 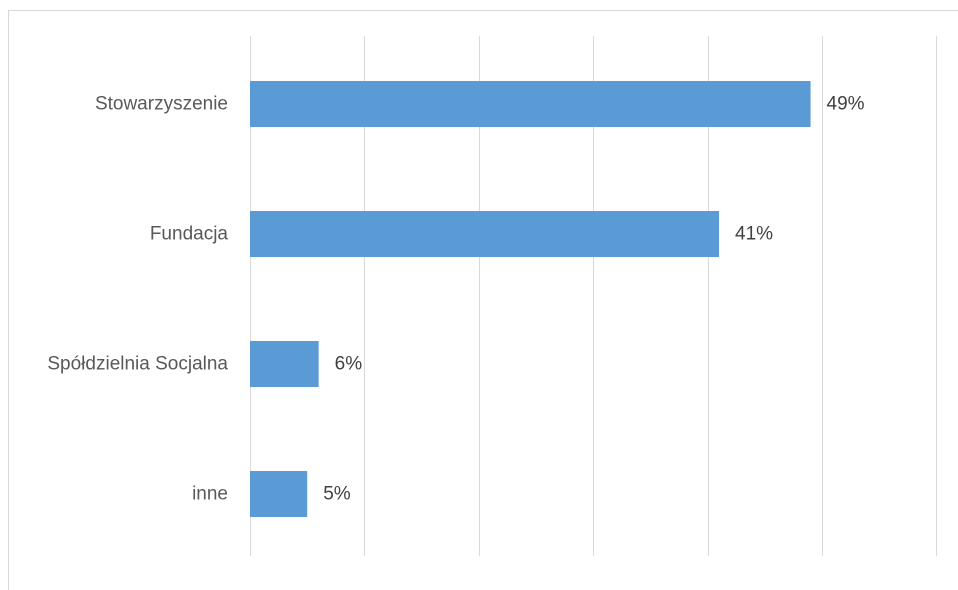 I want to click on category-label: inne, so click(x=210, y=494).